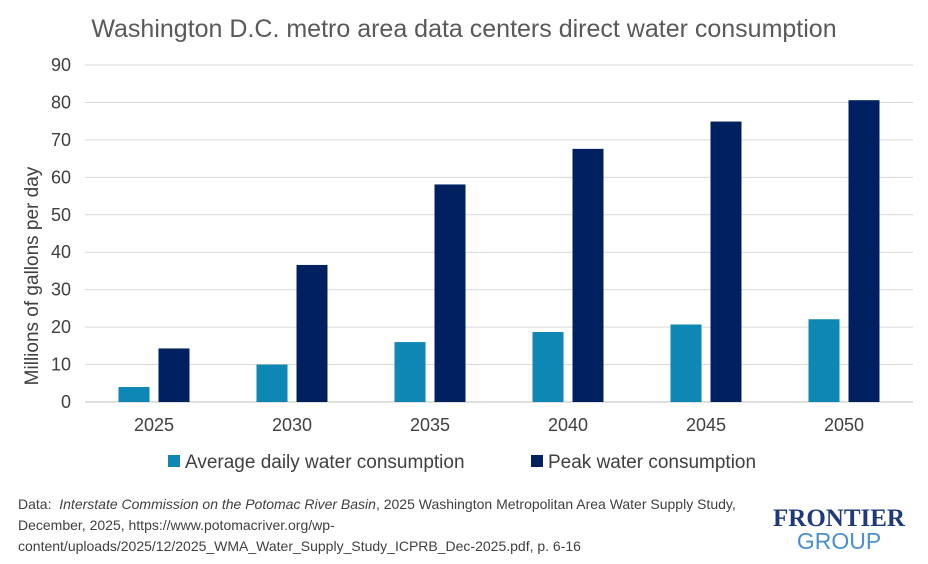 The width and height of the screenshot is (928, 564). Describe the element at coordinates (174, 461) in the screenshot. I see `legend-swatch-average` at that location.